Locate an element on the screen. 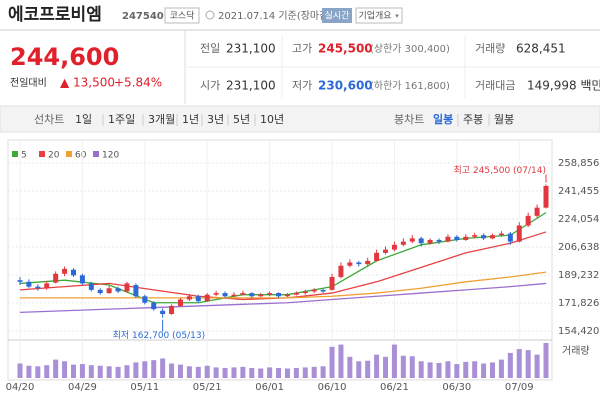  tab: 5년 is located at coordinates (241, 119).